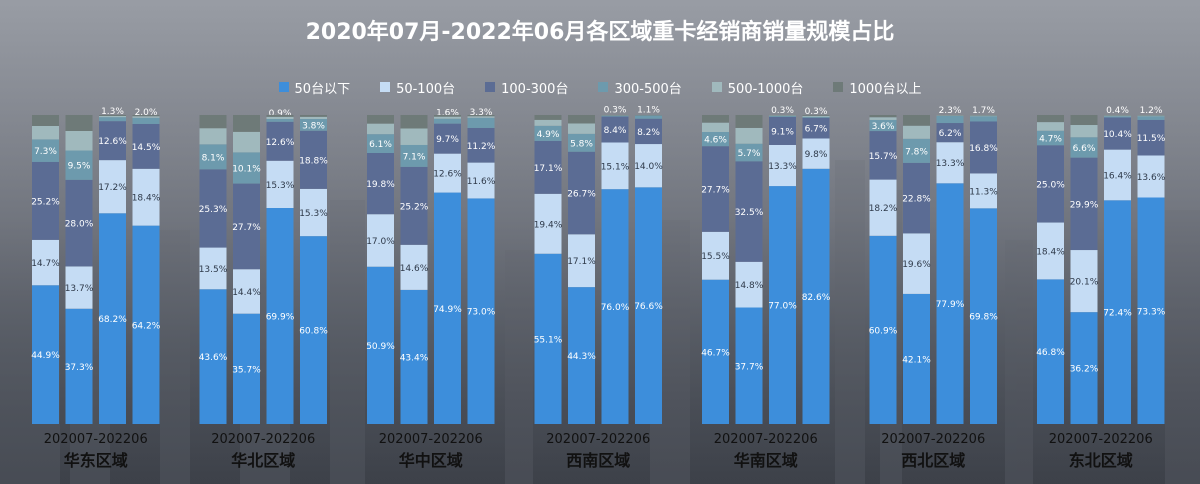  Describe the element at coordinates (1050, 353) in the screenshot. I see `data-label: 46.8%` at that location.